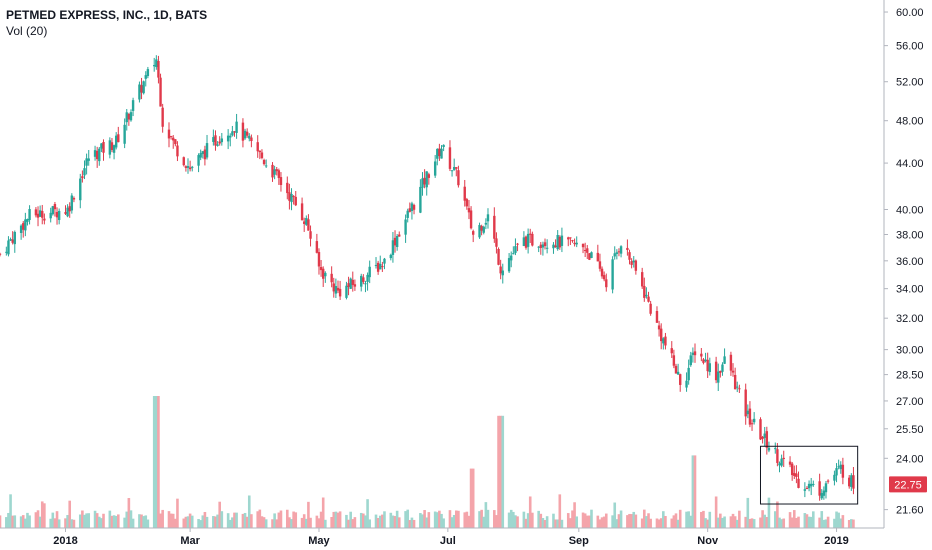 This screenshot has width=932, height=550. I want to click on volume-indicator-label: Vol (20), so click(27, 31).